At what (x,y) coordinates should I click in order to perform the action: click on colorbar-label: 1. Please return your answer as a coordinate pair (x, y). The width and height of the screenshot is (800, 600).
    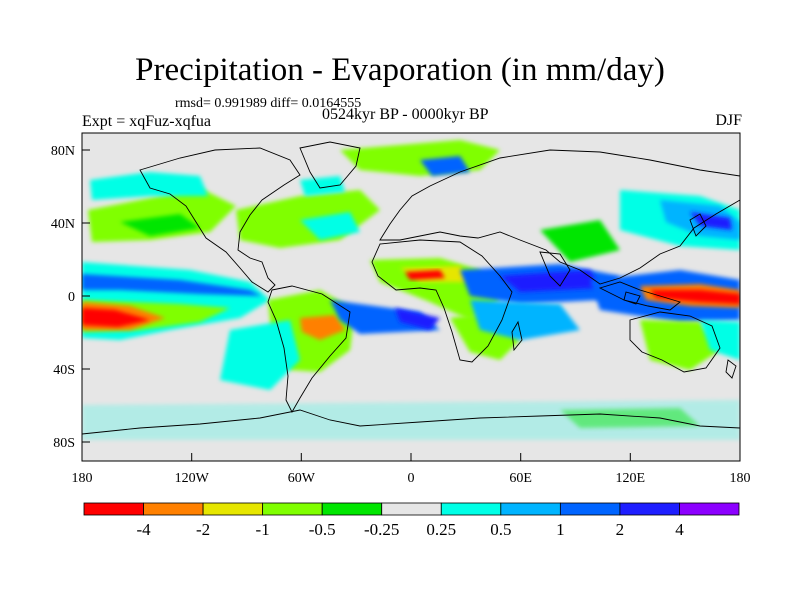
    Looking at the image, I should click on (560, 529).